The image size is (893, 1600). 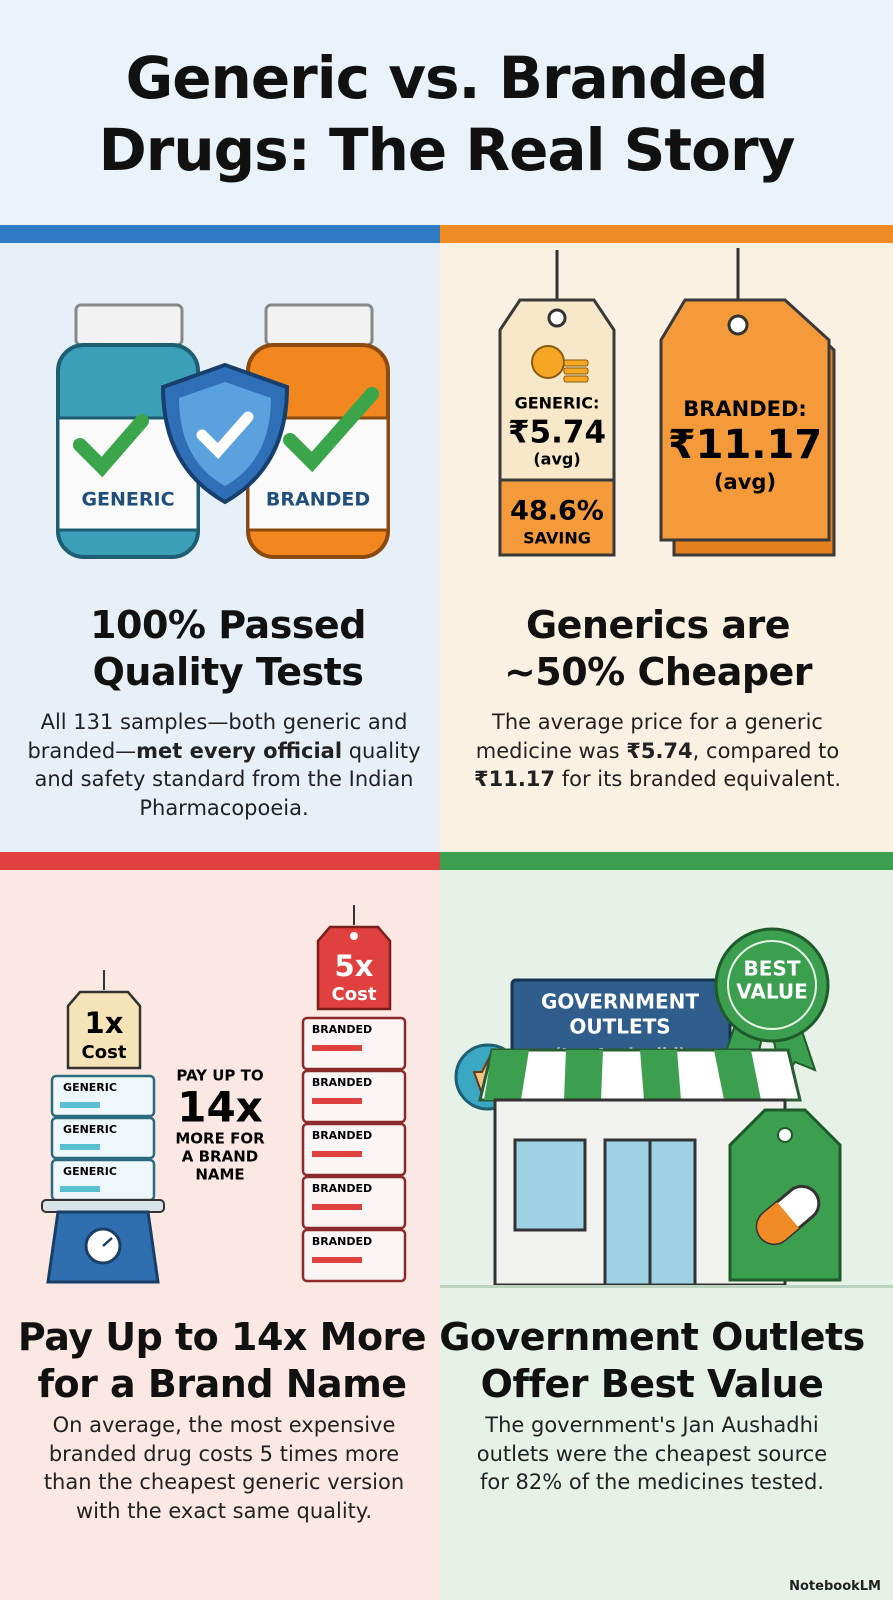 I want to click on title-line: Drugs: The Real Story, so click(x=447, y=150).